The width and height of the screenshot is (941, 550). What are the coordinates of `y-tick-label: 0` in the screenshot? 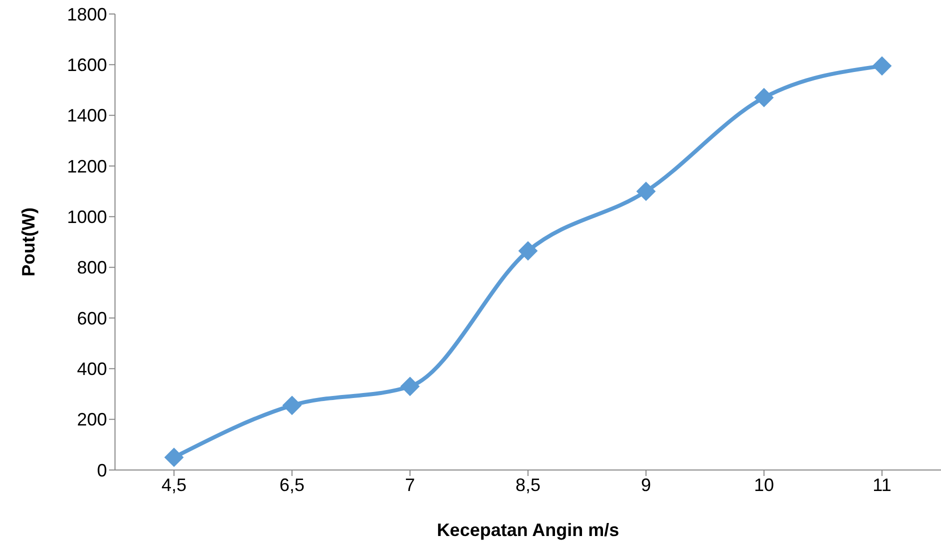 It's located at (101, 470).